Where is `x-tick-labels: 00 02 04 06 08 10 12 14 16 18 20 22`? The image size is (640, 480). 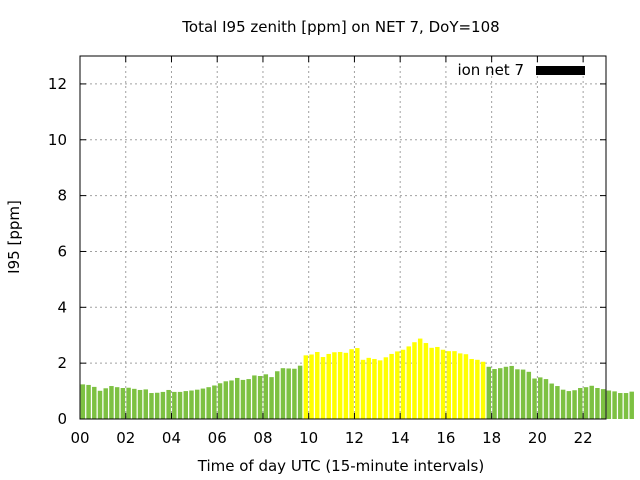
x-tick-labels: 00 02 04 06 08 10 12 14 16 18 20 22 is located at coordinates (331, 438).